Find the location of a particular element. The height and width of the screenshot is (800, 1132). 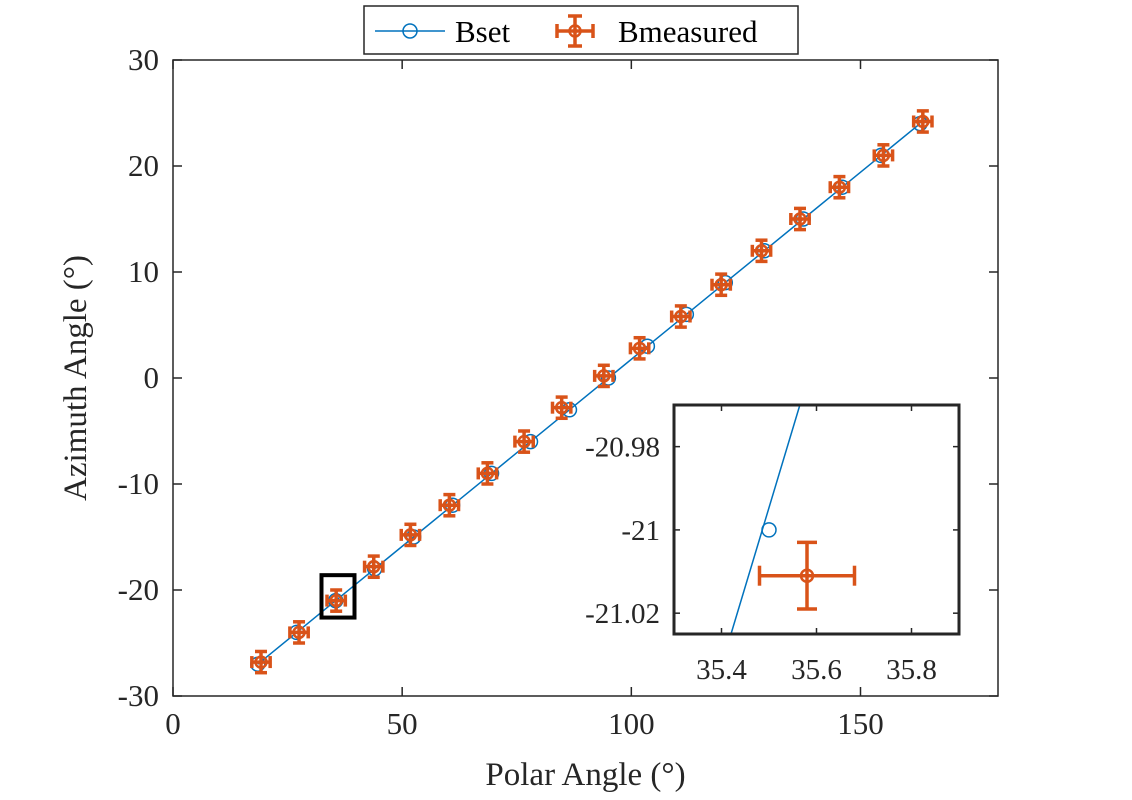

y-tick-label: 0 is located at coordinates (152, 377).